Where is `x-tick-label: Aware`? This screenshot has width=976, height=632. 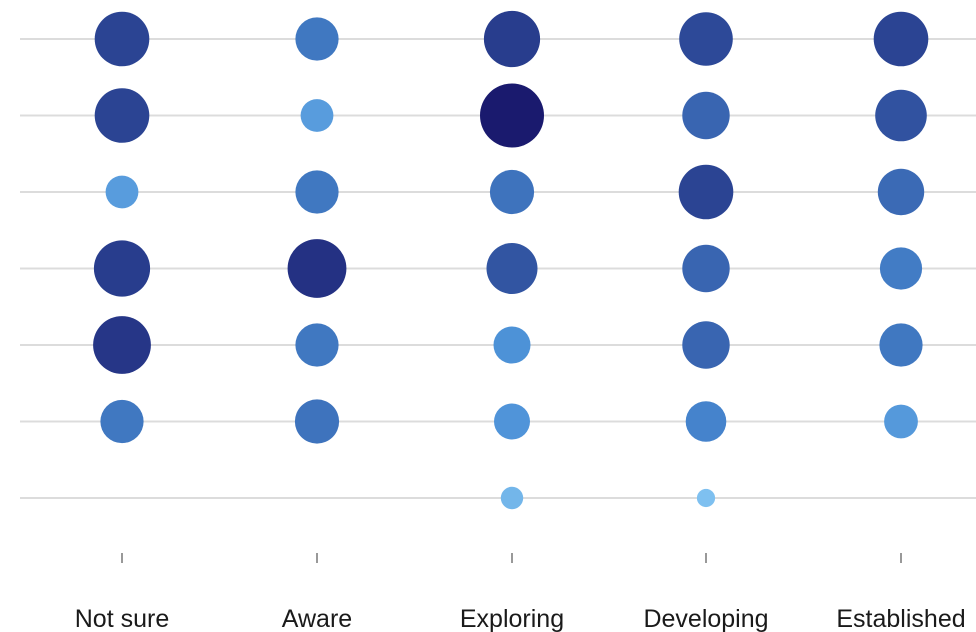 x-tick-label: Aware is located at coordinates (317, 618).